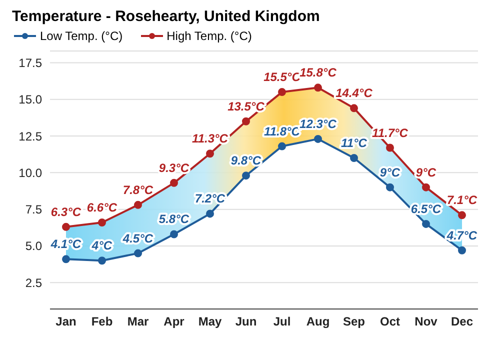  I want to click on x-tick-label: Apr, so click(174, 321).